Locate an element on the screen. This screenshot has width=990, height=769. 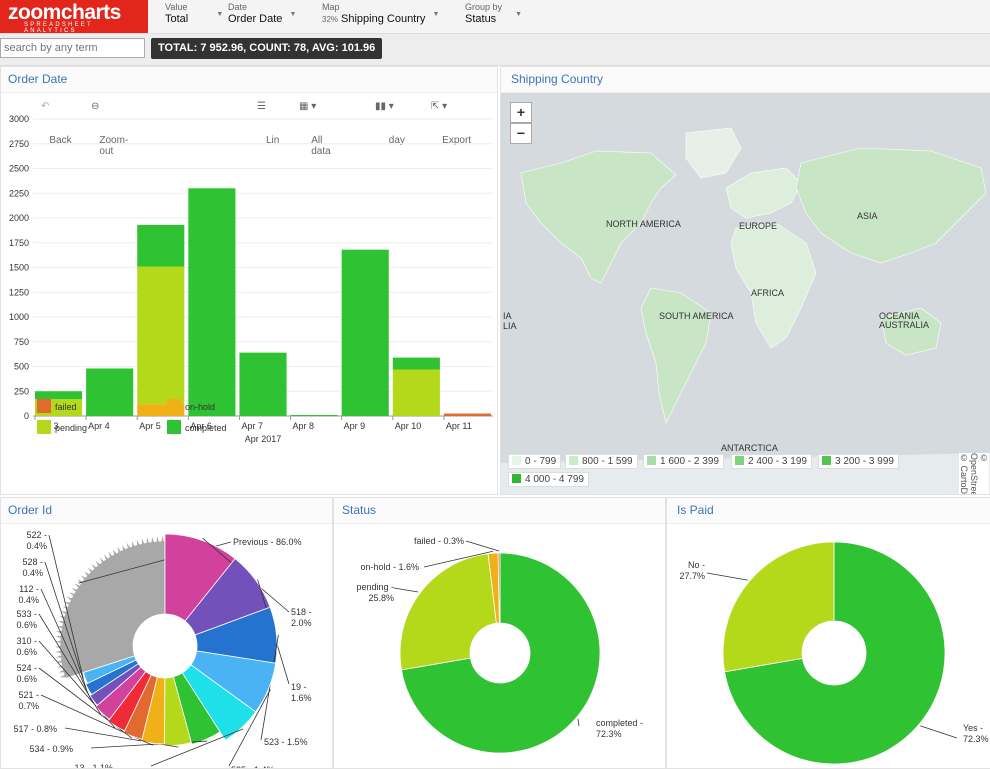
is-paid-panel: Is Paid Yes -72.3% No -27.7% is located at coordinates (828, 633).